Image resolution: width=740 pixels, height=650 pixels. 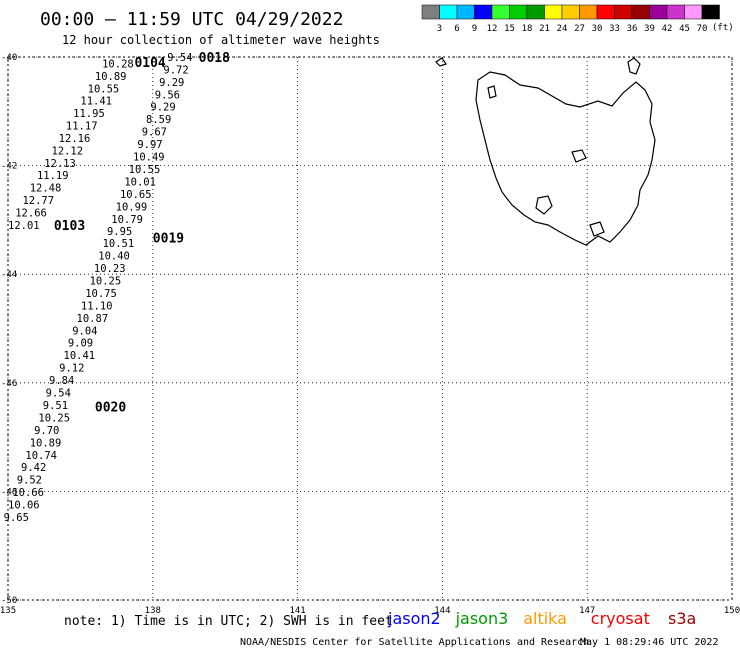 What do you see at coordinates (101, 294) in the screenshot?
I see `wave-height-label: 10.75` at bounding box center [101, 294].